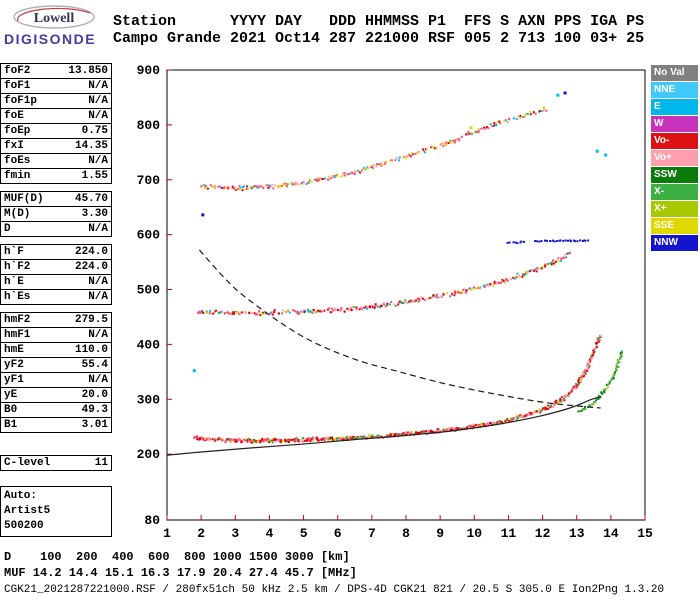  What do you see at coordinates (577, 533) in the screenshot?
I see `svg-text: 13` at bounding box center [577, 533].